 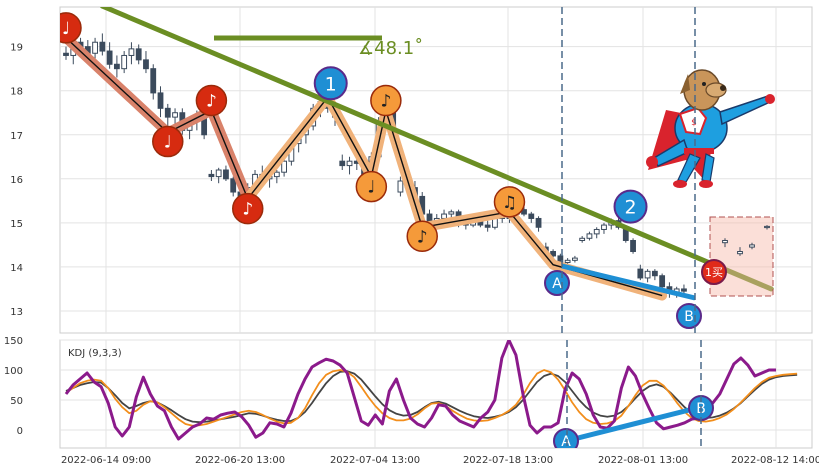 What do you see at coordinates (20, 431) in the screenshot?
I see `y-tick-label: 0` at bounding box center [20, 431].